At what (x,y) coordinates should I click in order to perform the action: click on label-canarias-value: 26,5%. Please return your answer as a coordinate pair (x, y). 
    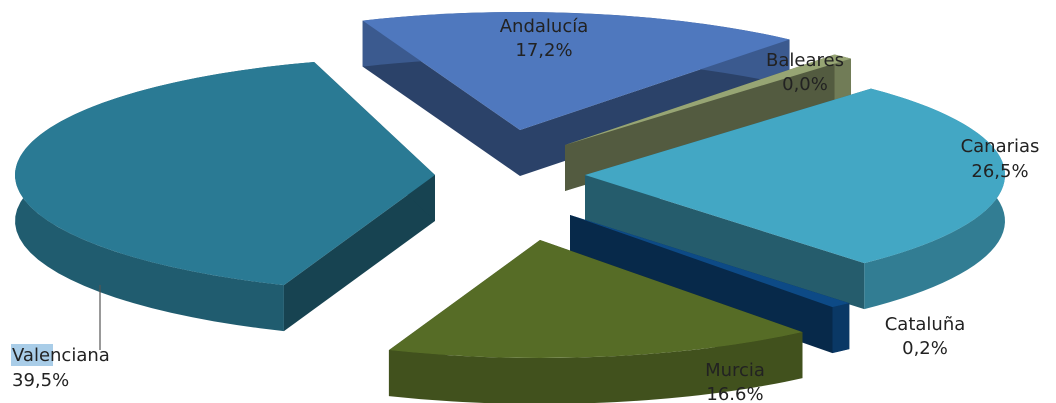
    Looking at the image, I should click on (999, 171).